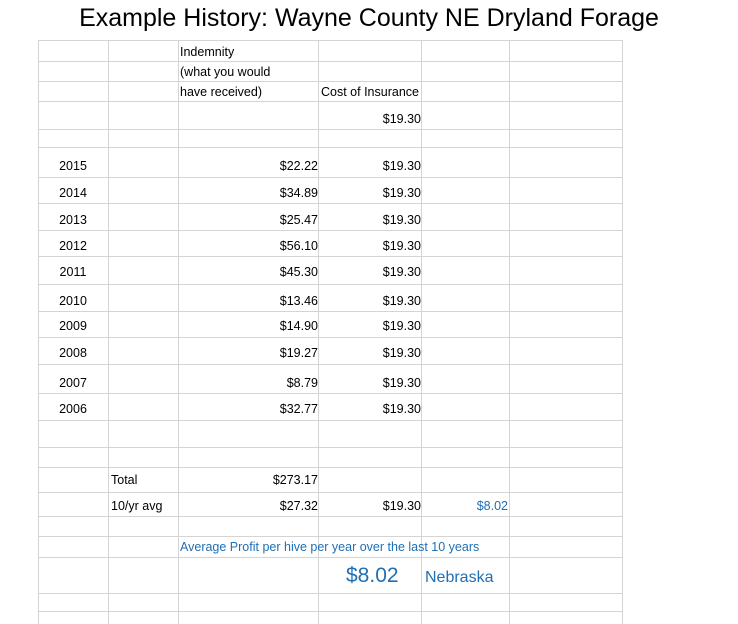  Describe the element at coordinates (73, 353) in the screenshot. I see `year-cell: 2008` at that location.